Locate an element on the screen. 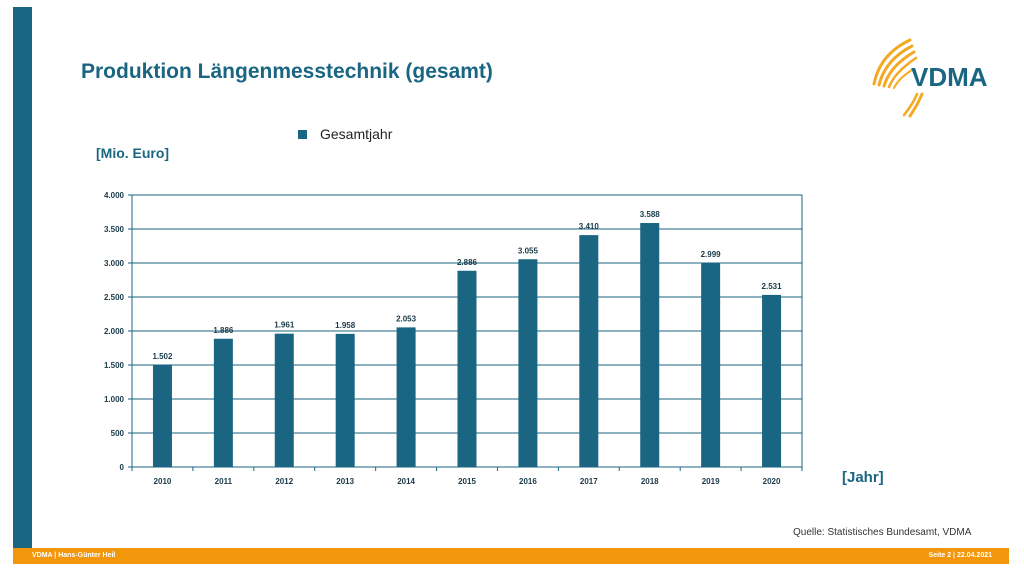  bar-data-label: 1.958 is located at coordinates (345, 325).